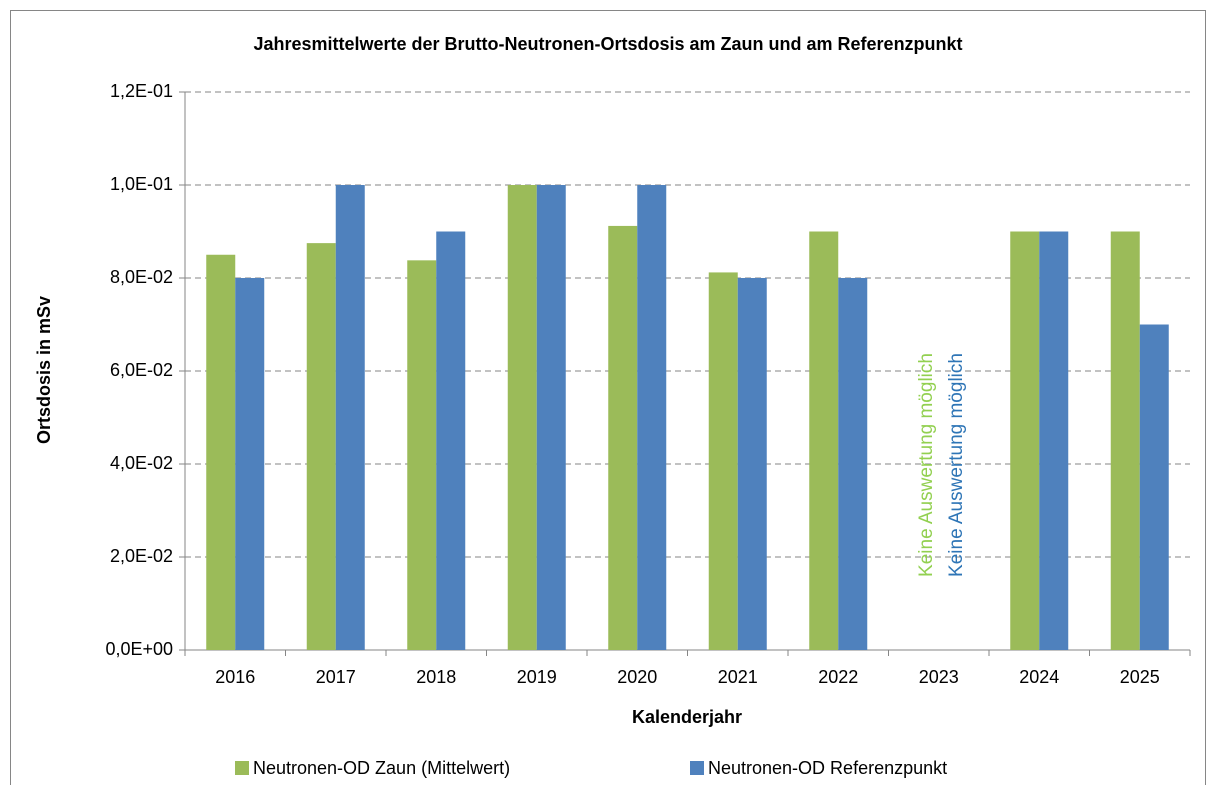 Image resolution: width=1216 pixels, height=785 pixels. Describe the element at coordinates (687, 717) in the screenshot. I see `x-axis-label: Kalenderjahr` at that location.